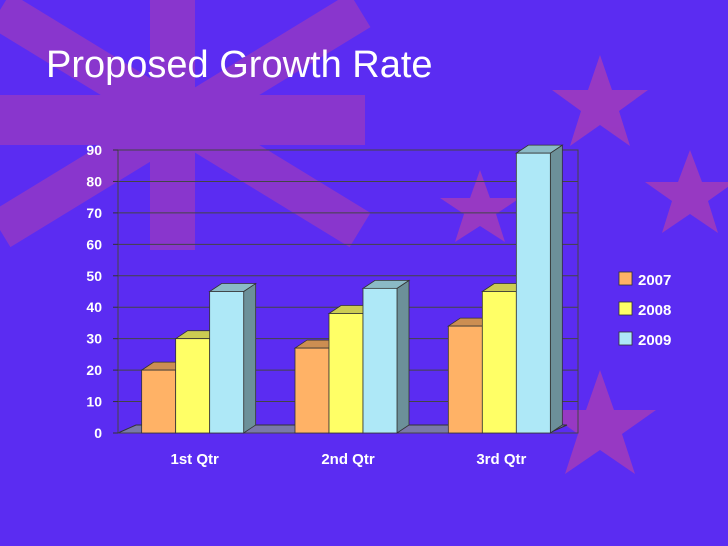  I want to click on chart-legend: 2007 2008 2009, so click(644, 310).